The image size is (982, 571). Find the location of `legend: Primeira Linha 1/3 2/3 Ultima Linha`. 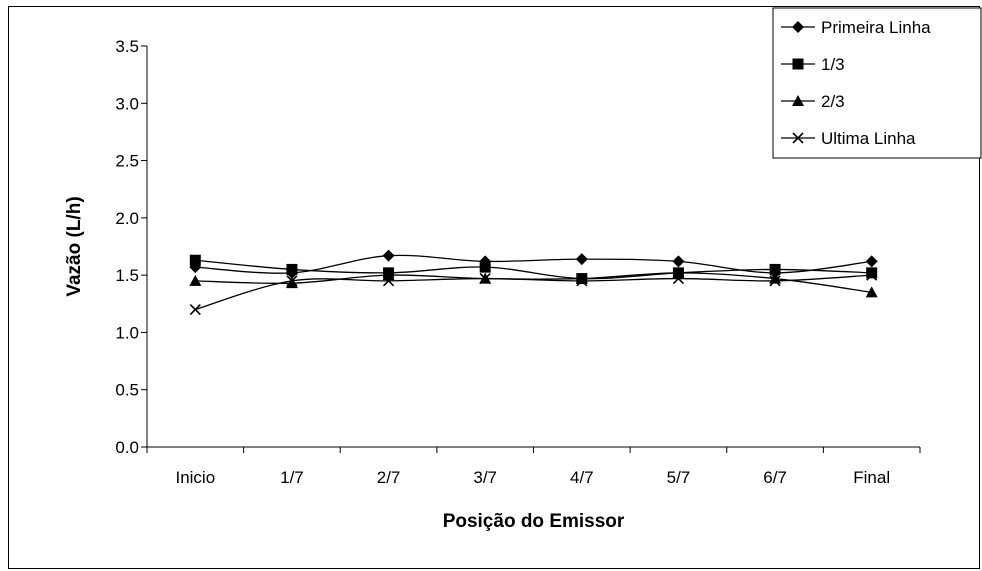

legend: Primeira Linha 1/3 2/3 Ultima Linha is located at coordinates (877, 83).